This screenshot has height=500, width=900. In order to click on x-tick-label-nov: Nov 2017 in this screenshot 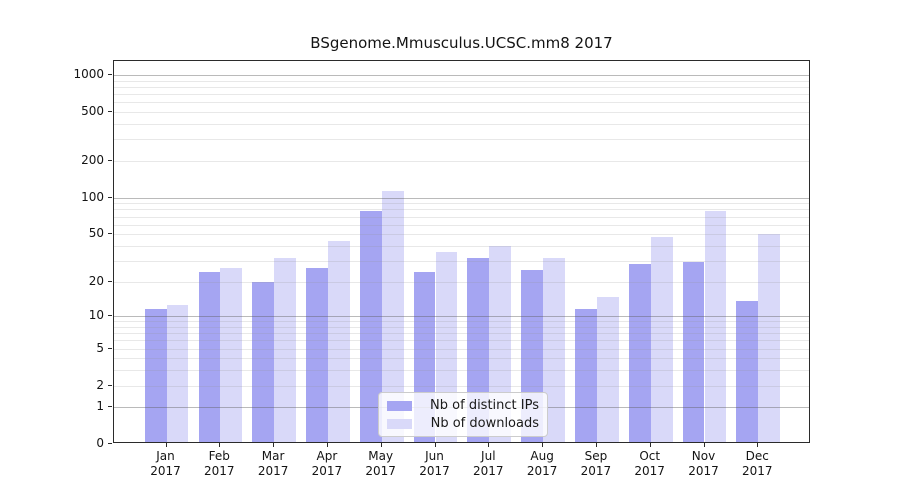, I will do `click(703, 463)`.